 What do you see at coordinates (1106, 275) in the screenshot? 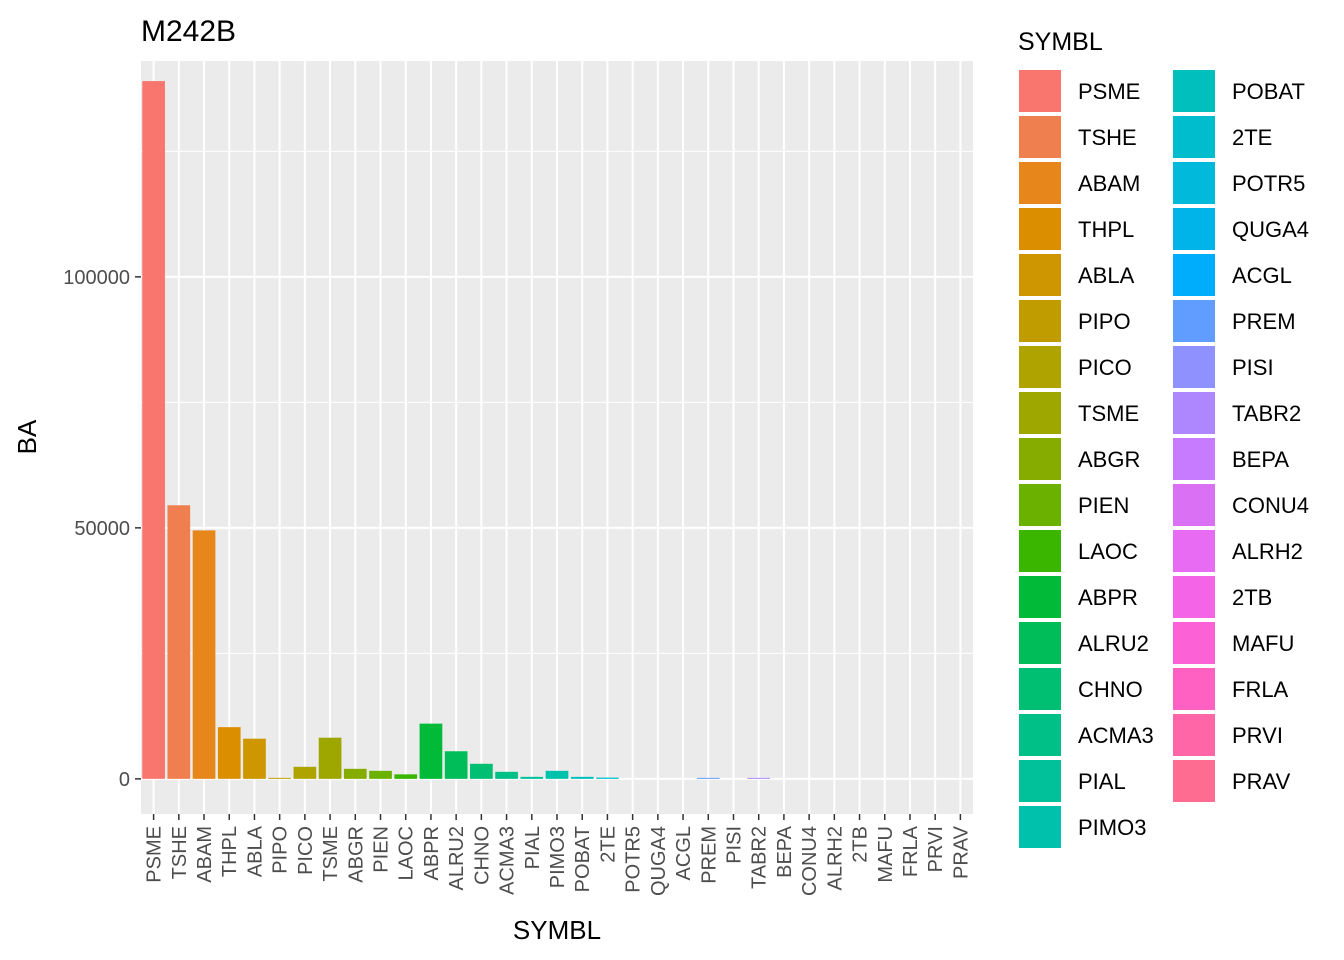
I see `legend-label: ABLA` at bounding box center [1106, 275].